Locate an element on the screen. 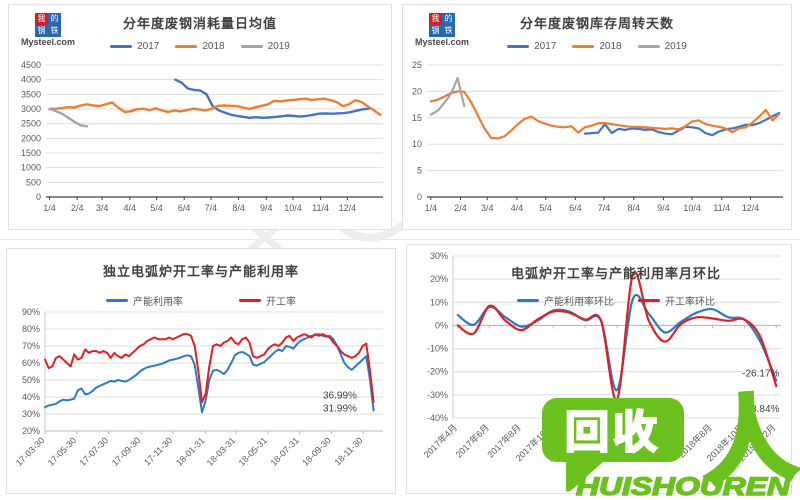 This screenshot has width=800, height=500. svg-text: 11/4 is located at coordinates (320, 208).